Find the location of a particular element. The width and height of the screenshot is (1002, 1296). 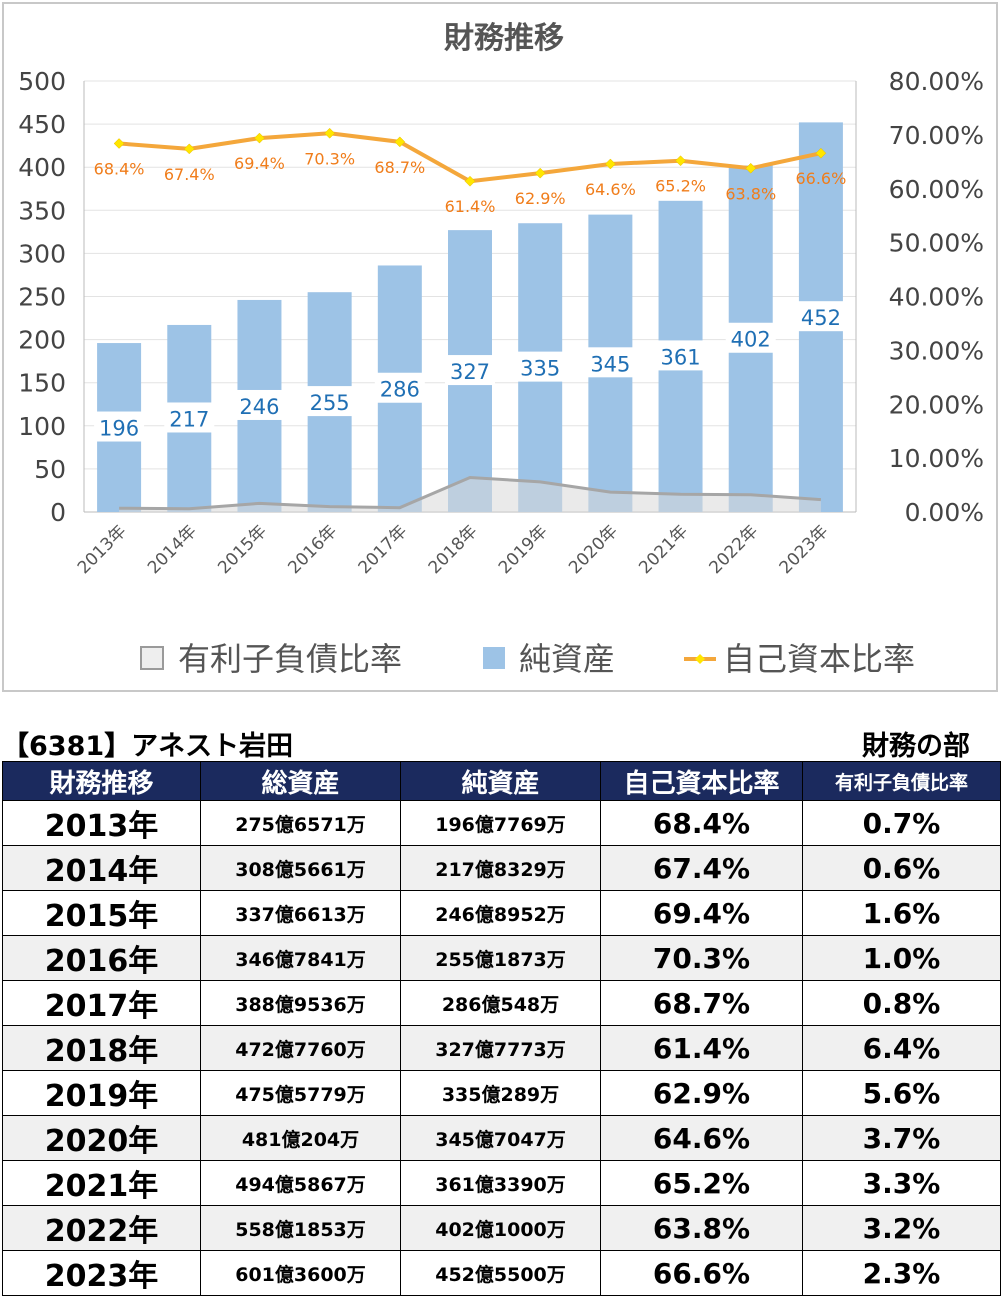

cell-net-assets: 402億1000万 is located at coordinates (500, 1228).